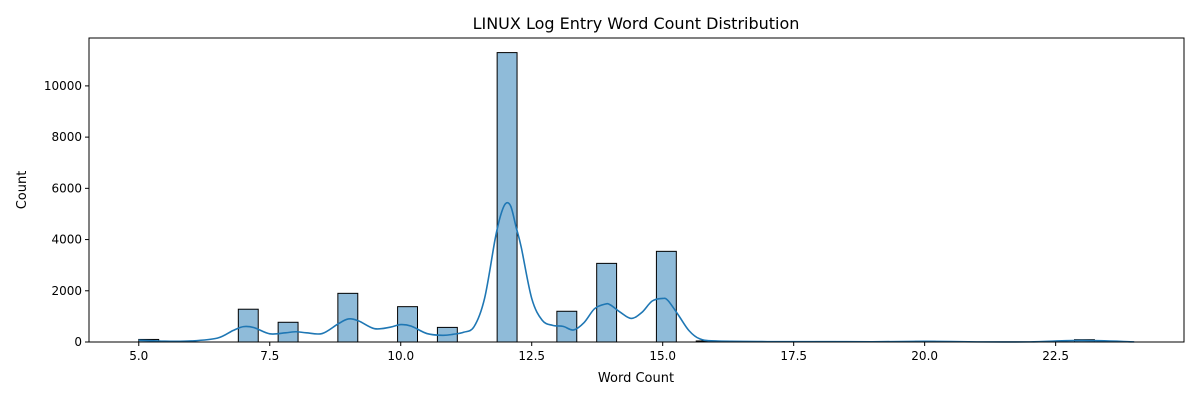 The image size is (1200, 404). I want to click on x-tick-label-5: 17.5, so click(793, 356).